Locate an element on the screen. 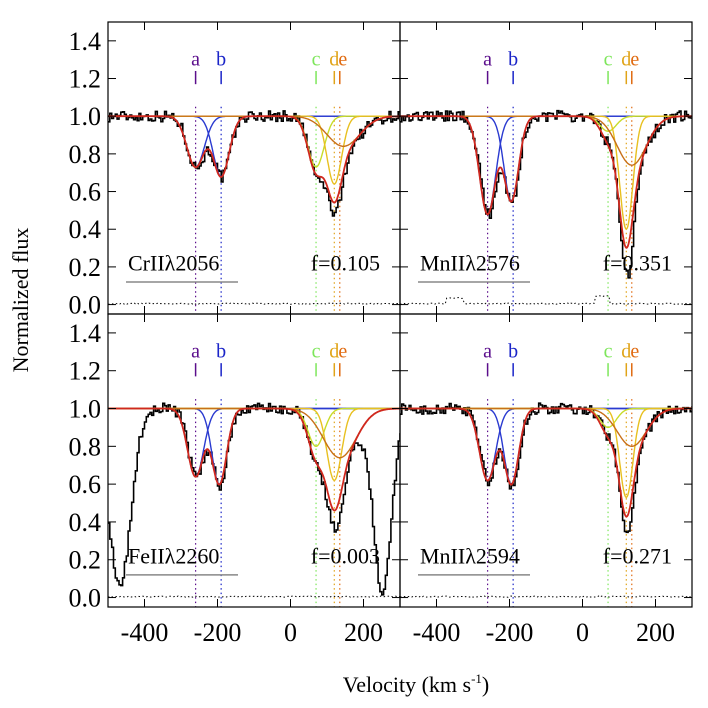 The height and width of the screenshot is (708, 708). oscillator-strength-label: f=0.105 is located at coordinates (345, 263).